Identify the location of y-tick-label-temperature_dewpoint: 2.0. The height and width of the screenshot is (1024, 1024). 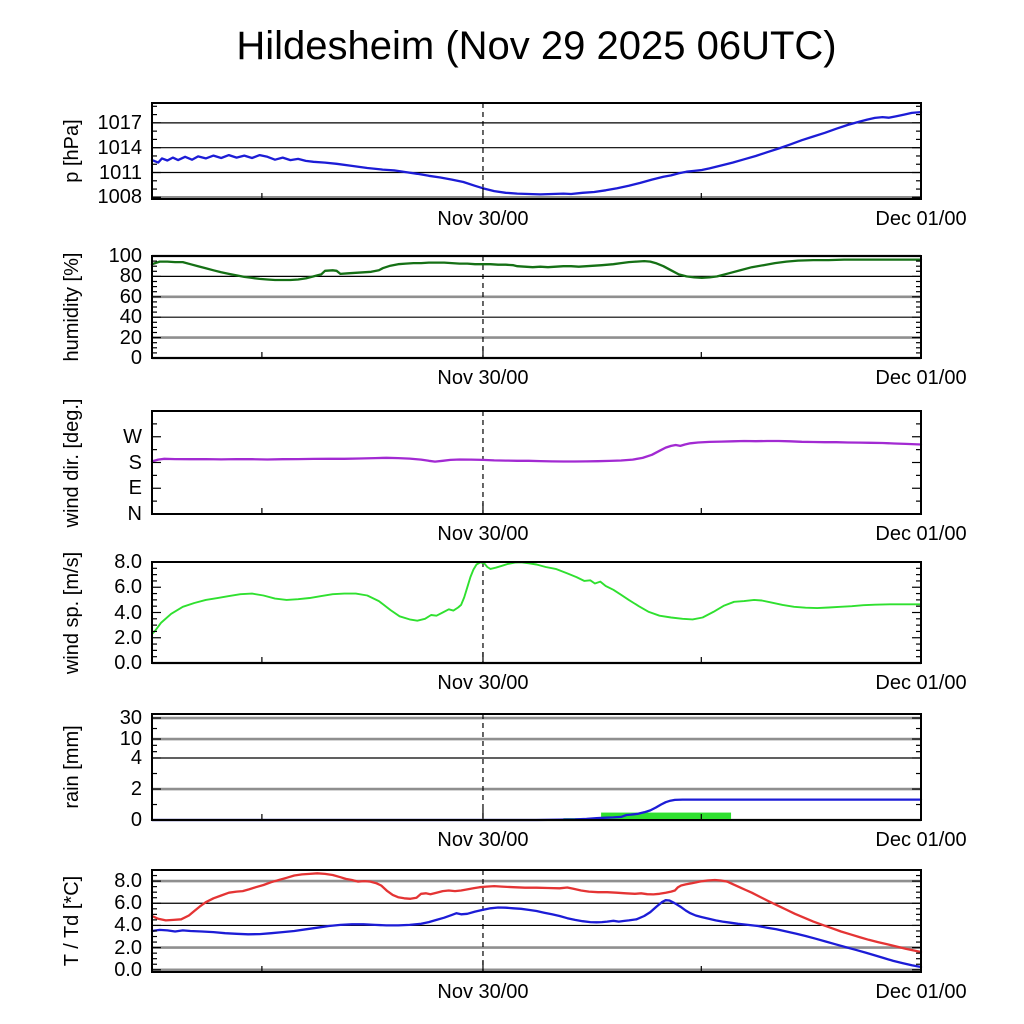
(128, 947).